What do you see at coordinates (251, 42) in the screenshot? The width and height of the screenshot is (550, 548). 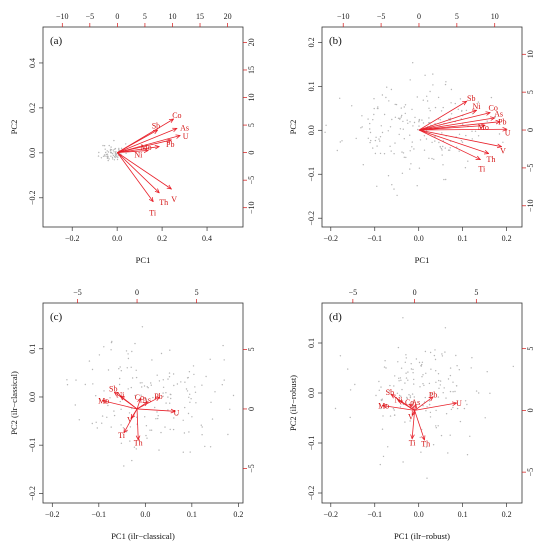 I see `right-tick-label: 20` at bounding box center [251, 42].